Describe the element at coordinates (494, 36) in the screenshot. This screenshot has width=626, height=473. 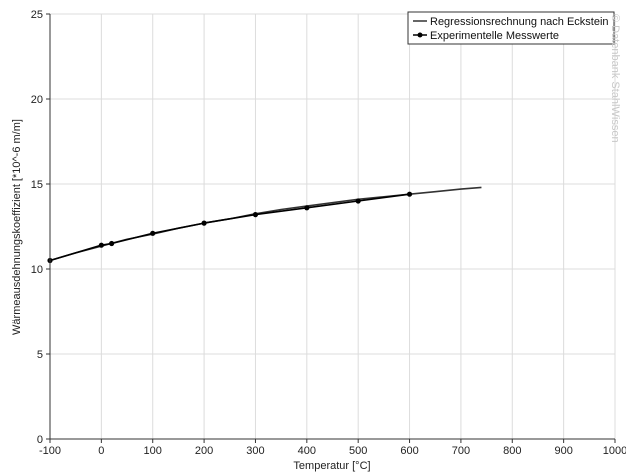
I see `legend-label-experimental: Experimentelle Messwerte` at that location.